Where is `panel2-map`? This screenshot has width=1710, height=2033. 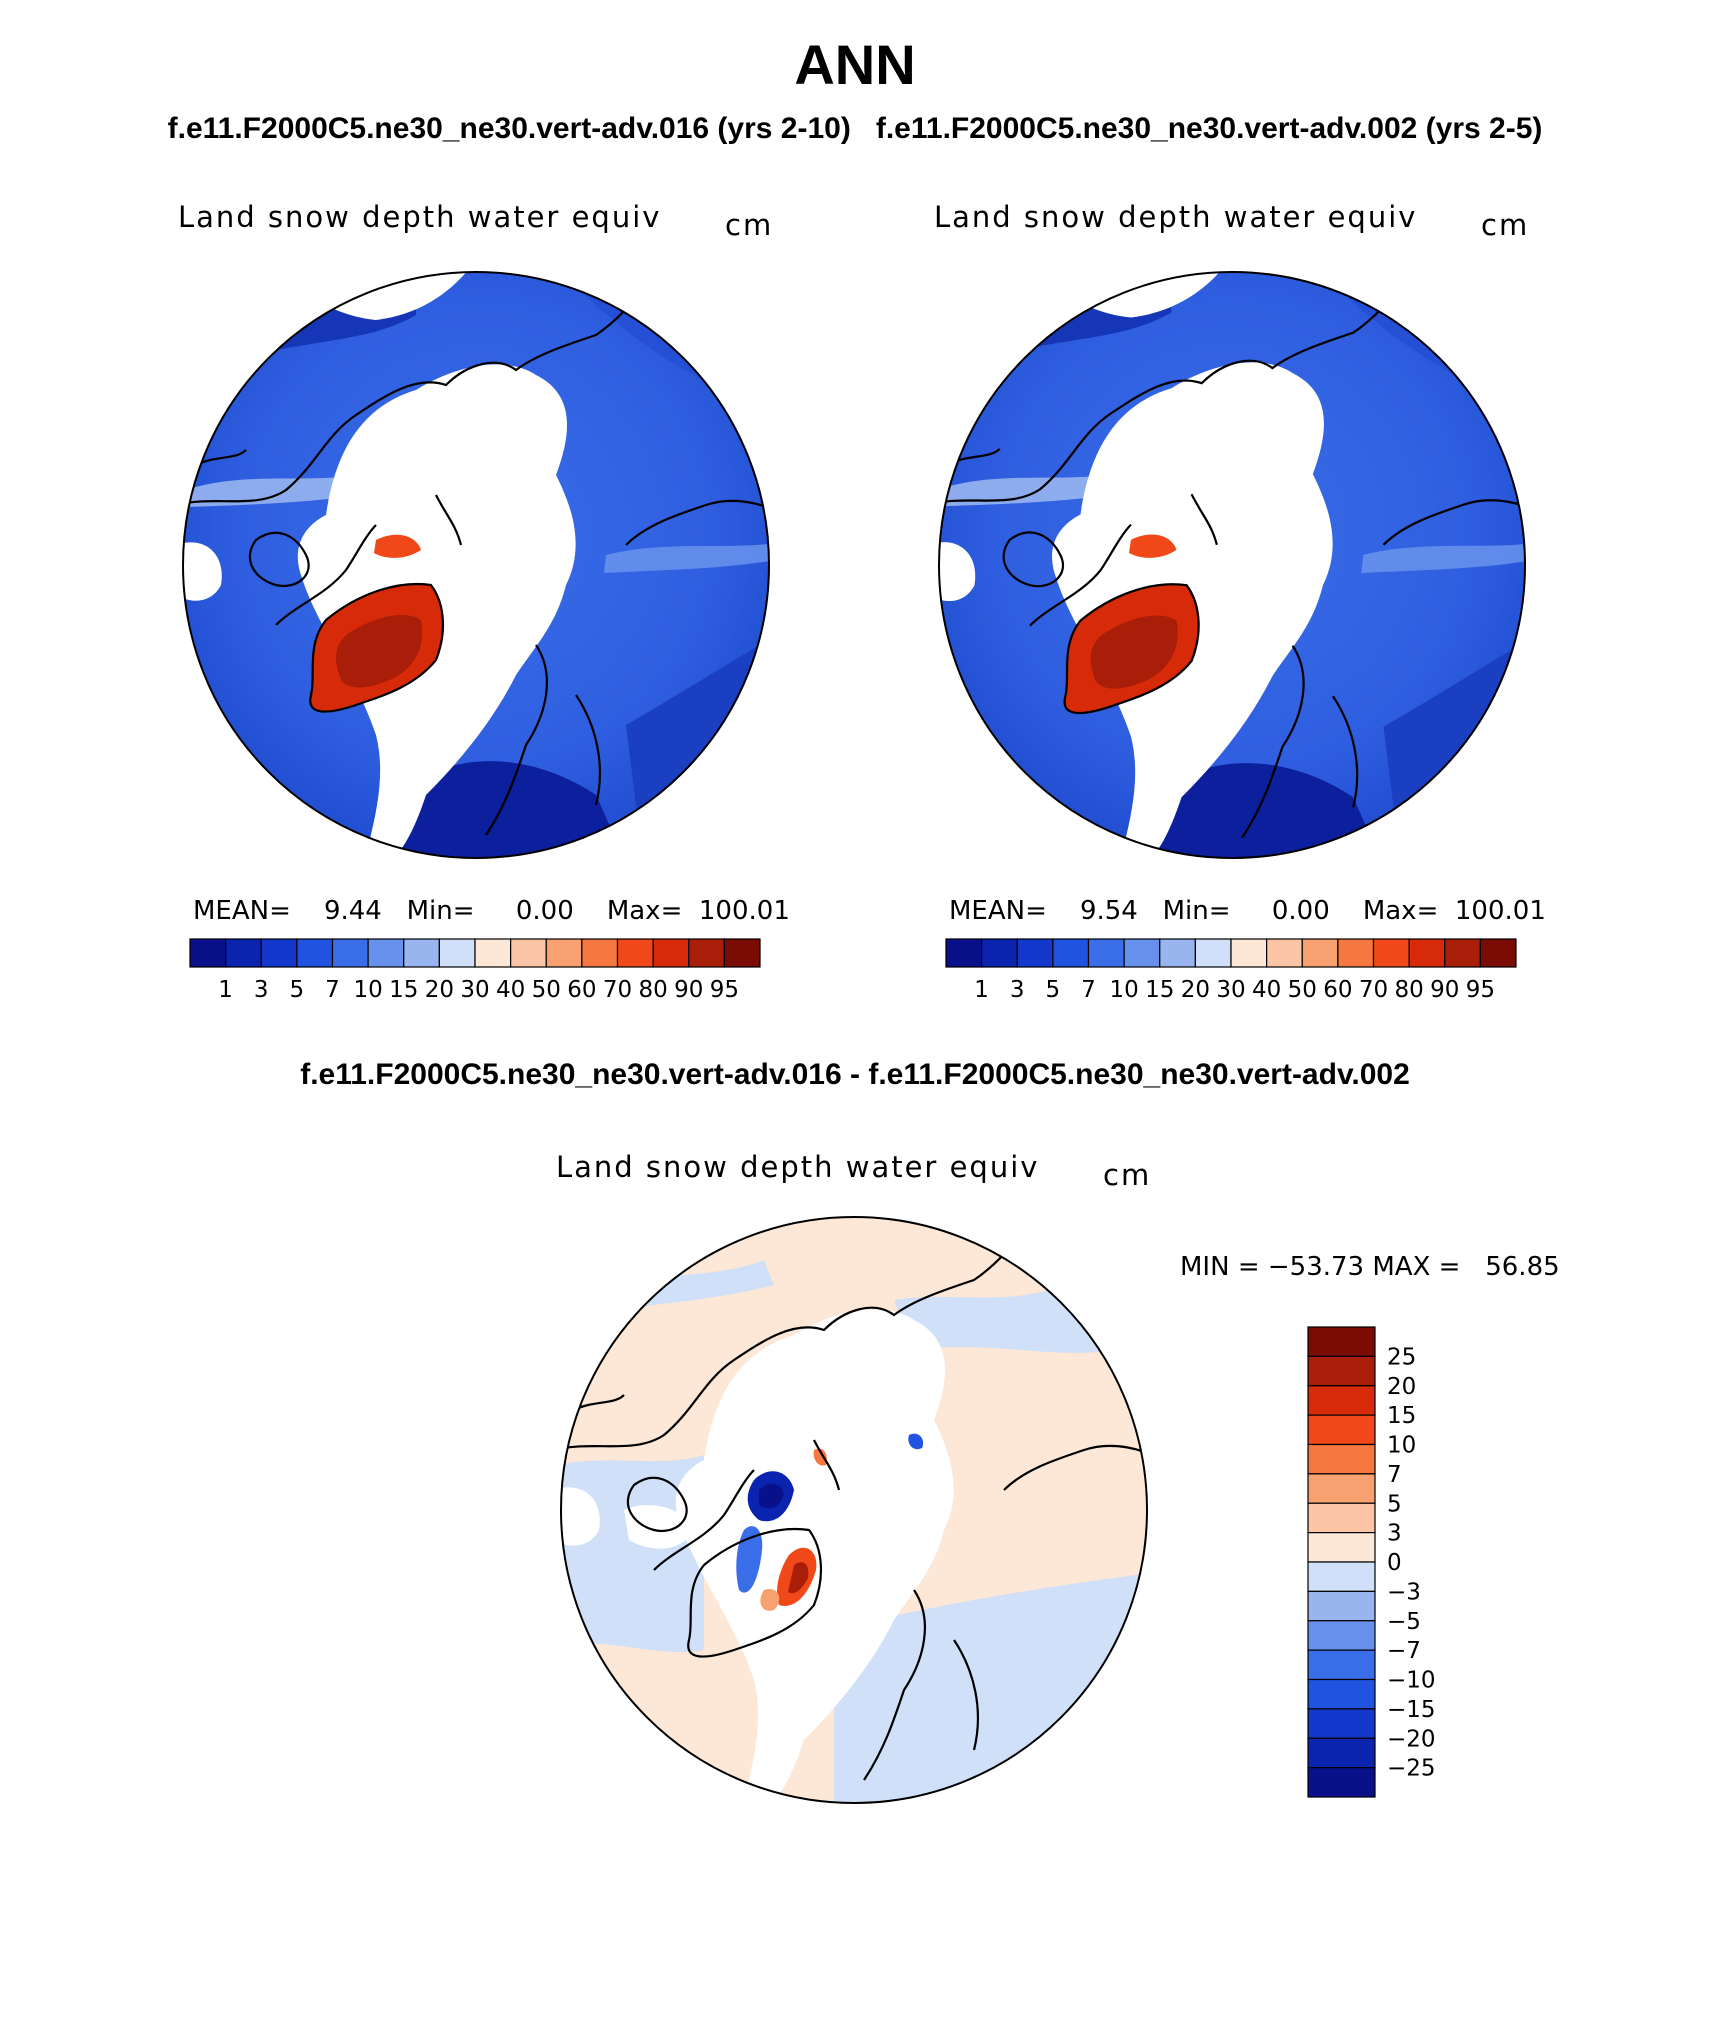 panel2-map is located at coordinates (1232, 565).